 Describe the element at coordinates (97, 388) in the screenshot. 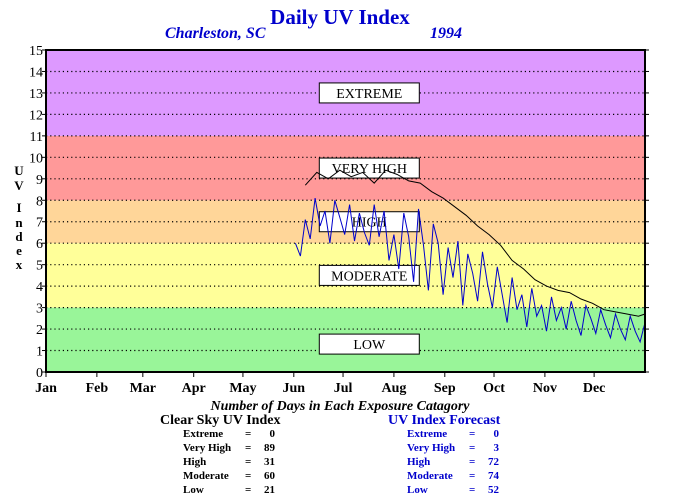

I see `x-tick-label: Feb` at that location.